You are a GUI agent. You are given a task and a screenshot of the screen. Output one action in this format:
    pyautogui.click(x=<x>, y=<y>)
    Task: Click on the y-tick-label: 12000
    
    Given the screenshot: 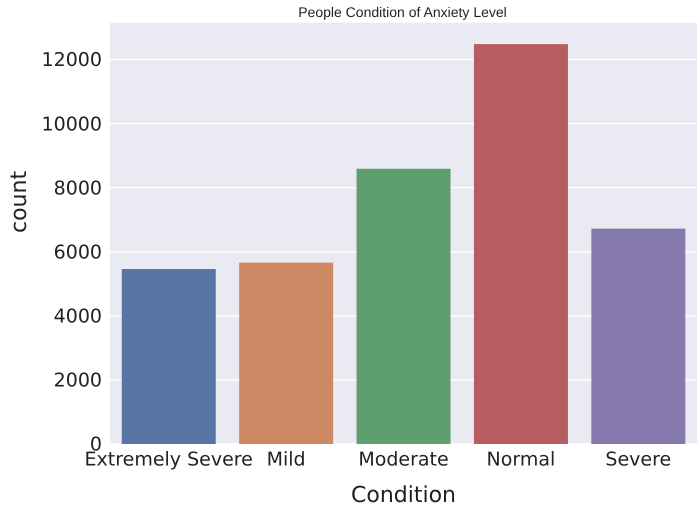 What is the action you would take?
    pyautogui.click(x=72, y=60)
    